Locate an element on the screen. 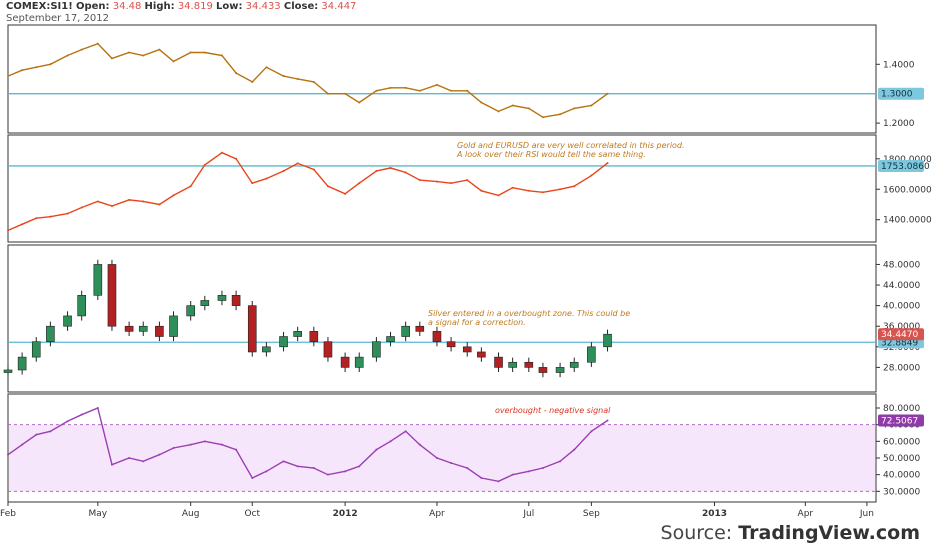 The height and width of the screenshot is (550, 932). y-tick-label: 48.0000 is located at coordinates (901, 265).